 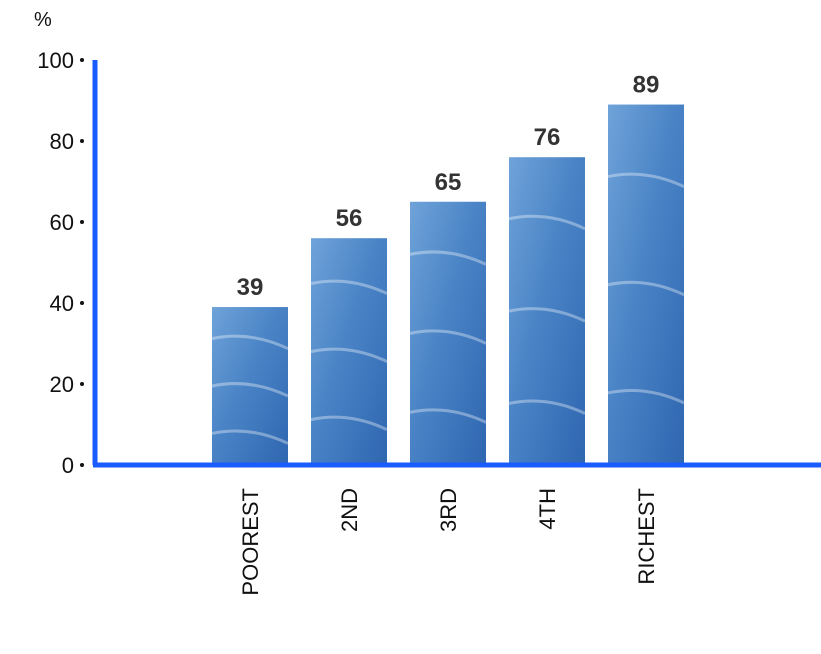 What do you see at coordinates (448, 542) in the screenshot?
I see `category-labels-group: POOREST 2ND 3RD 4TH RICHEST` at bounding box center [448, 542].